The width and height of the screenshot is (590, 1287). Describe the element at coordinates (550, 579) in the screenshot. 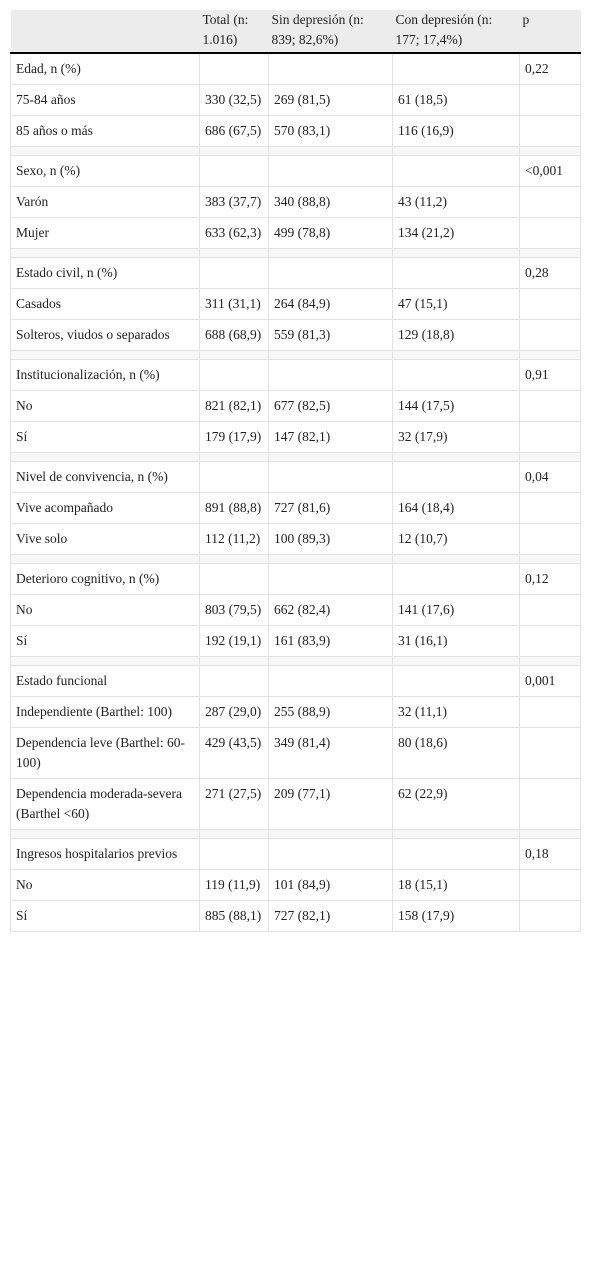

I see `p-value: 0,12` at that location.